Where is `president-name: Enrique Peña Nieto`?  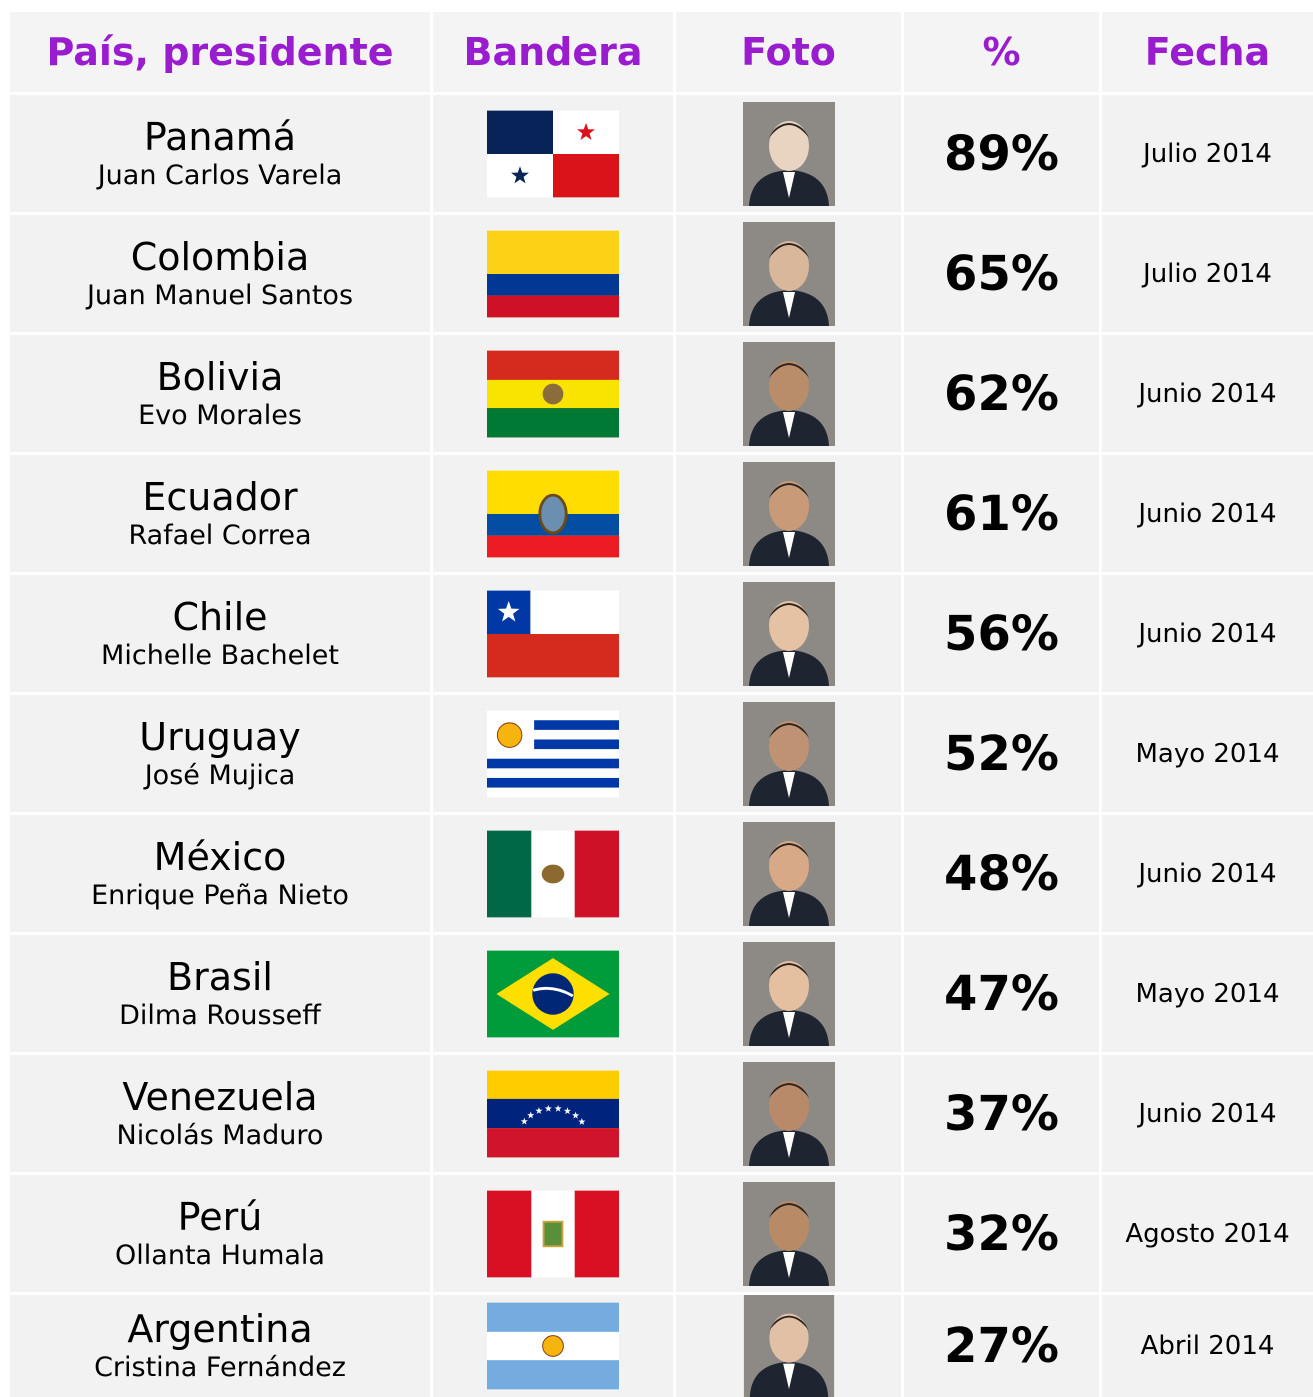
president-name: Enrique Peña Nieto is located at coordinates (220, 895).